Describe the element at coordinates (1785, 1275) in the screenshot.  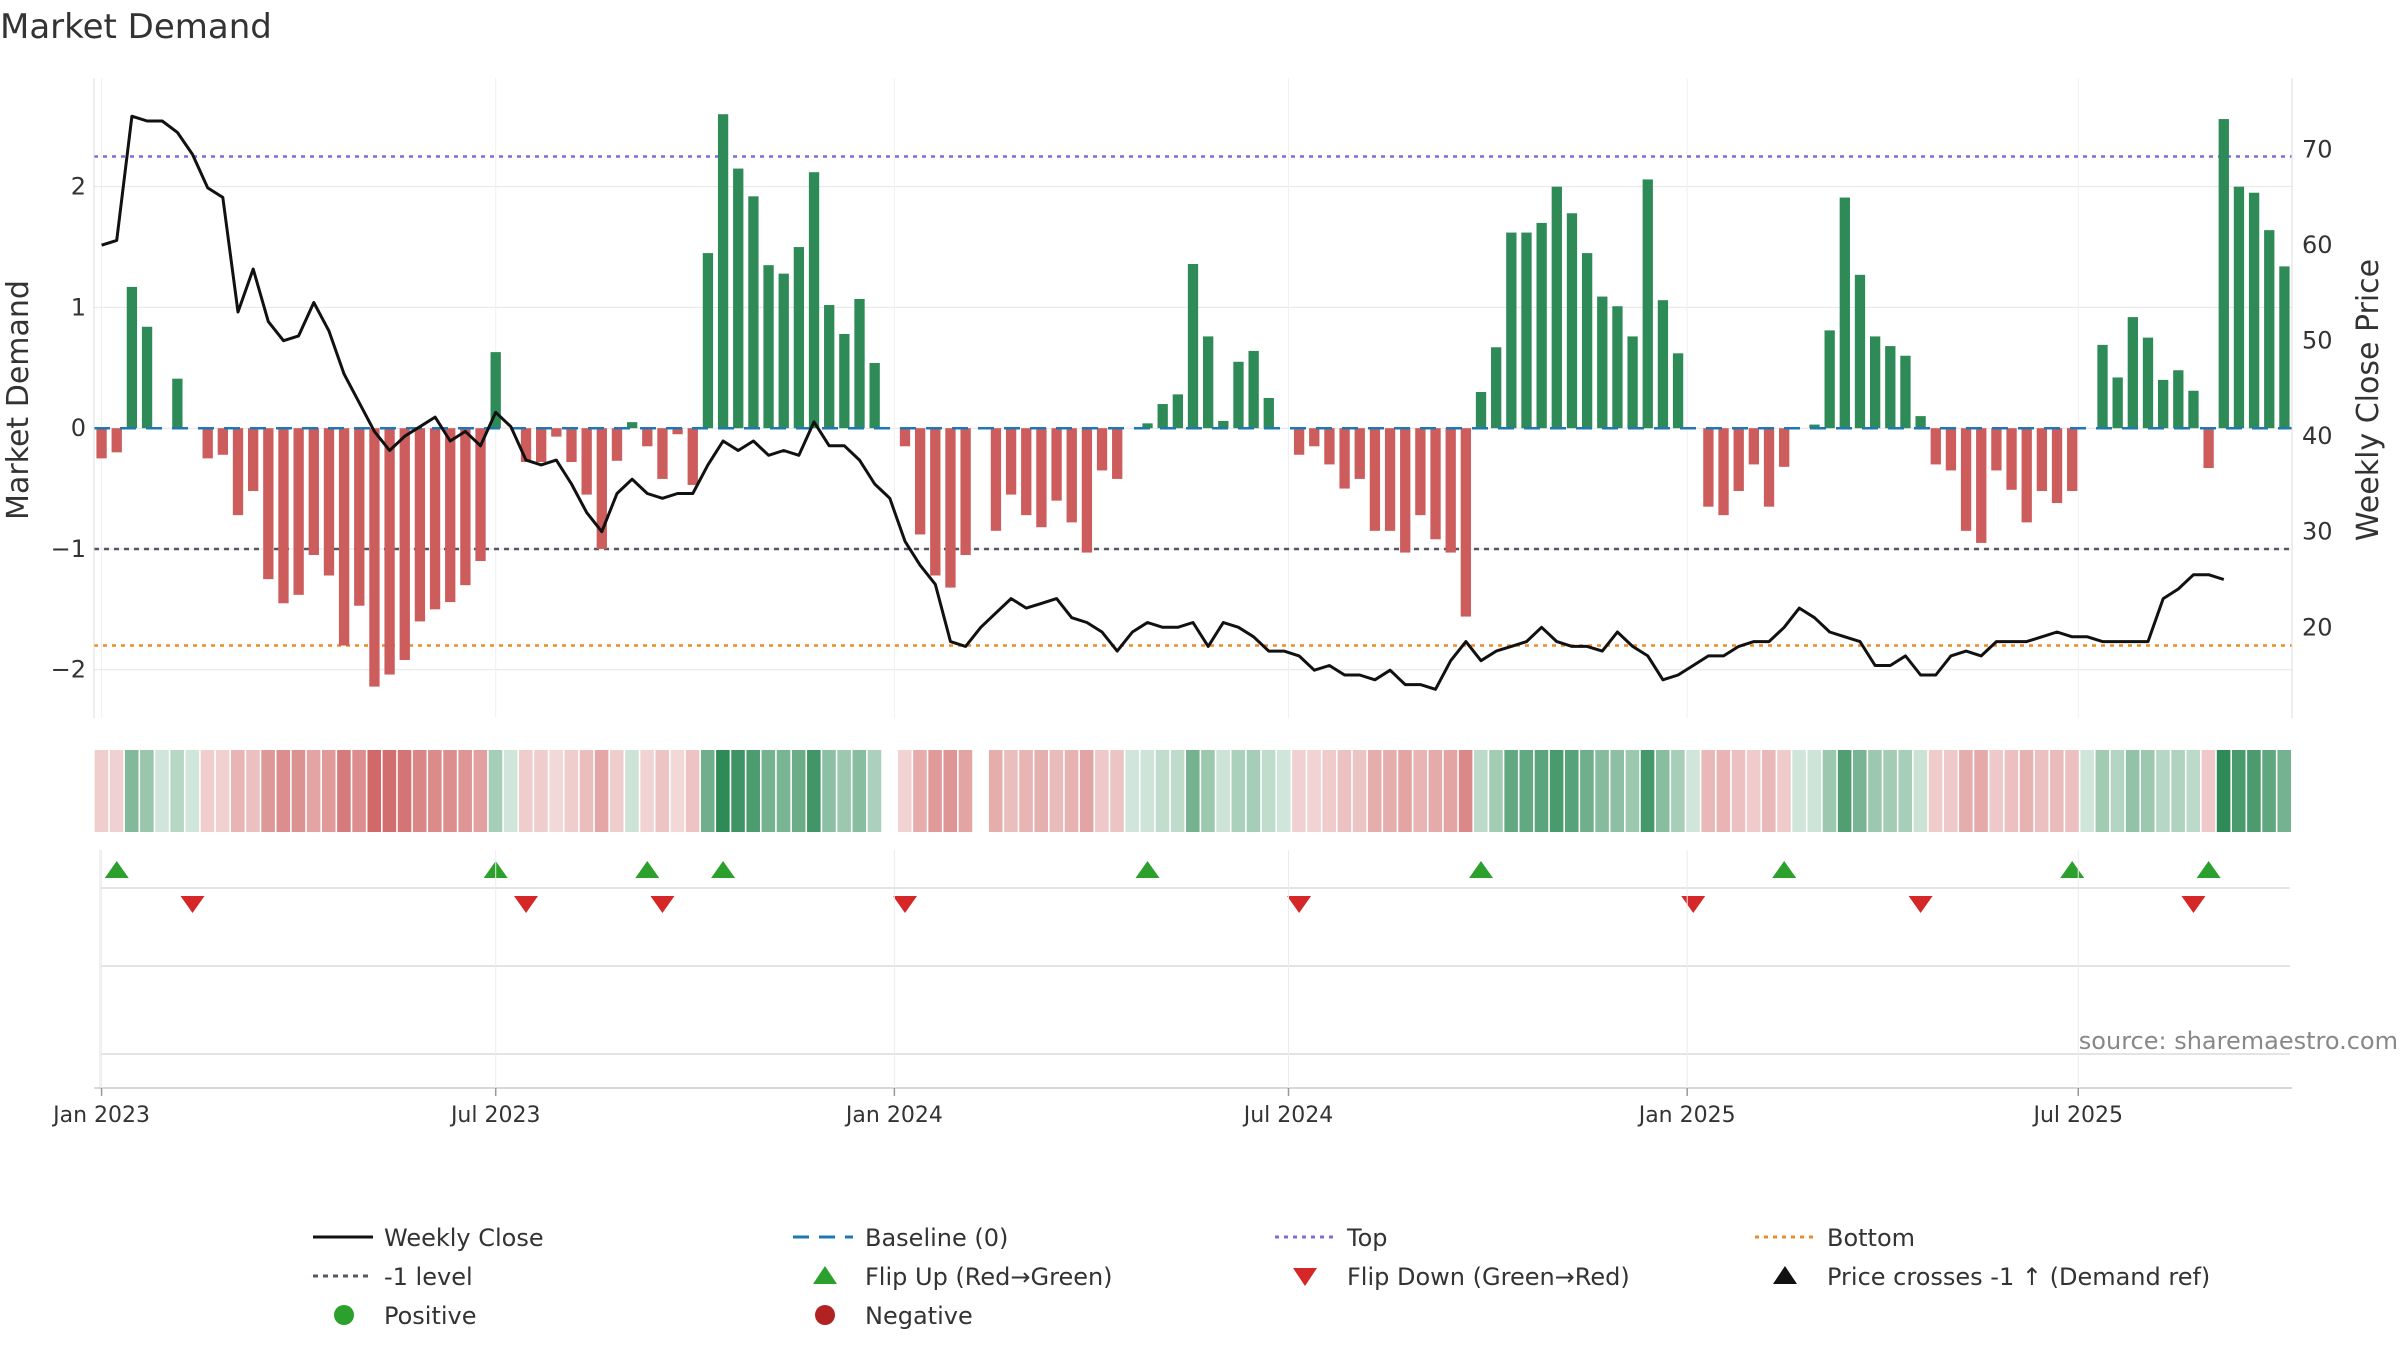
I see `legend-price-cross-icon` at that location.